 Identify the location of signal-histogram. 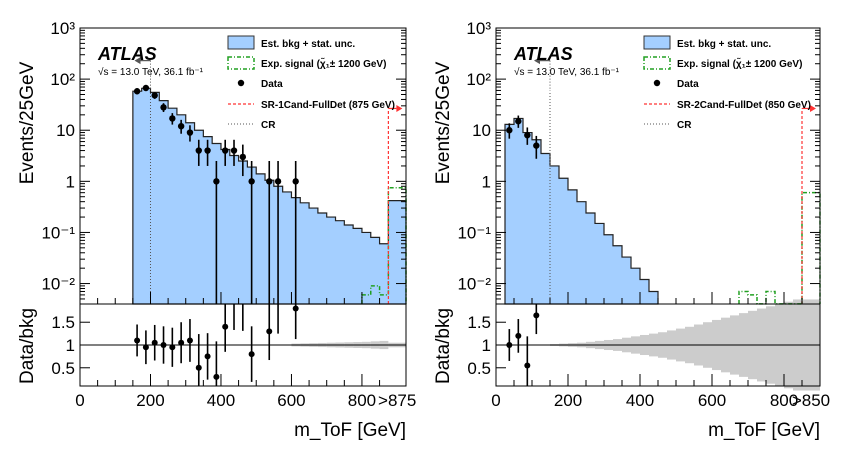
(779, 248).